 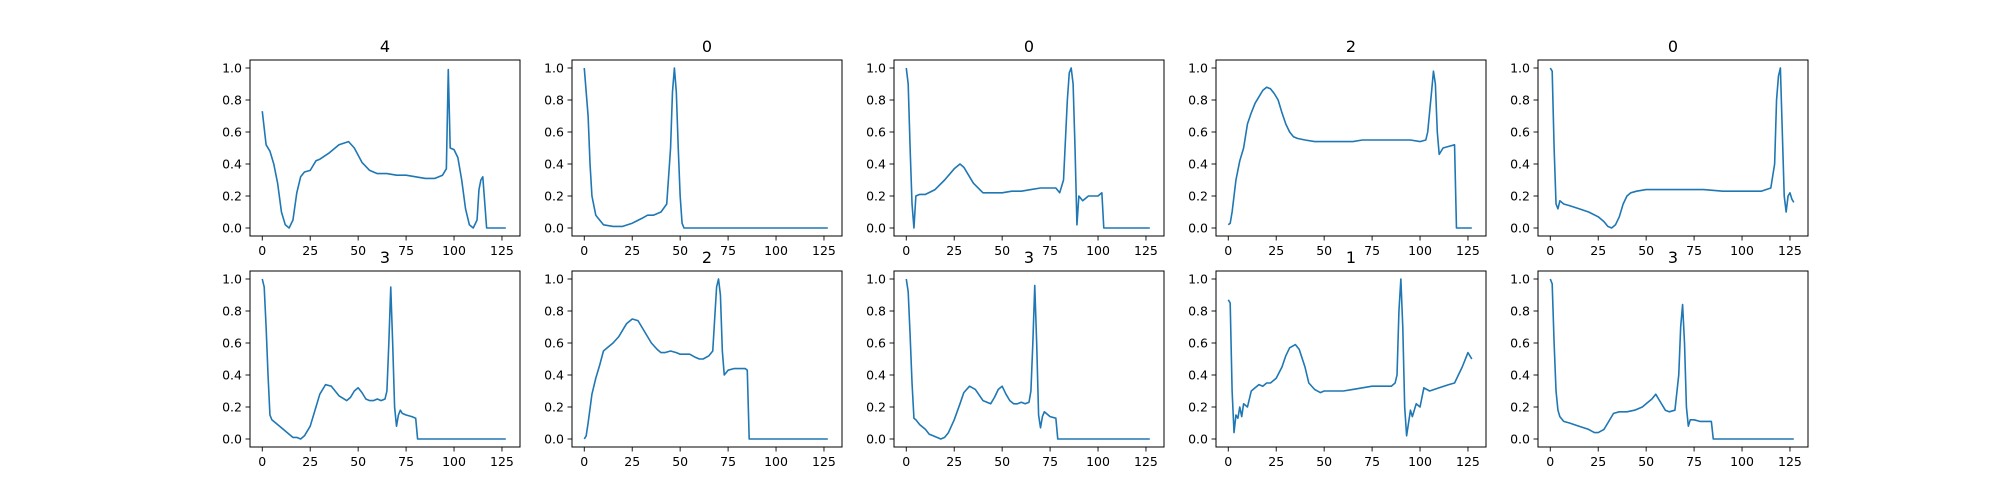 What do you see at coordinates (385, 46) in the screenshot?
I see `subplot-title: 4` at bounding box center [385, 46].